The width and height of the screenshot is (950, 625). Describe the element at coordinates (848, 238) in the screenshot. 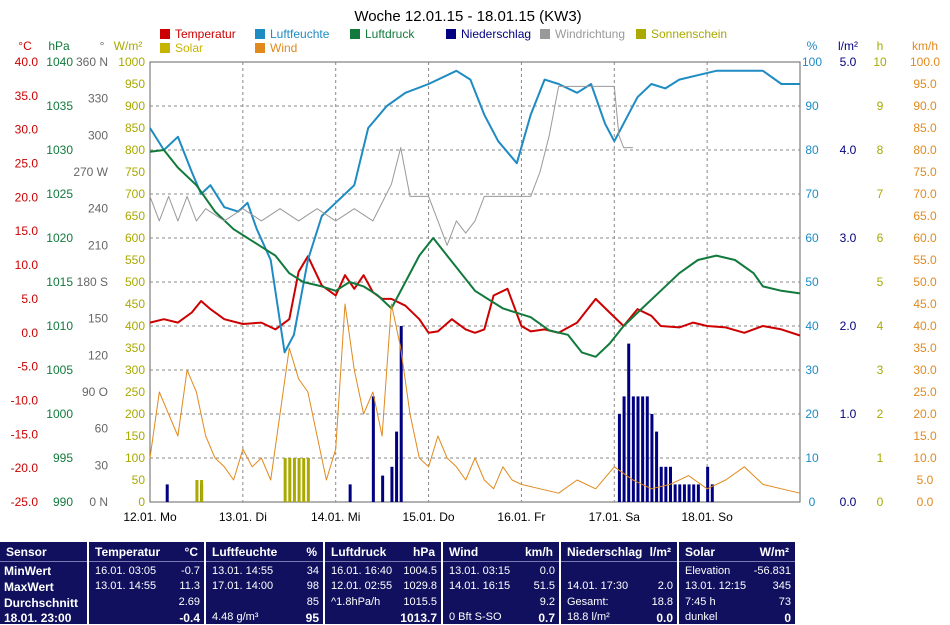

I see `rain-tick: 3.0` at that location.